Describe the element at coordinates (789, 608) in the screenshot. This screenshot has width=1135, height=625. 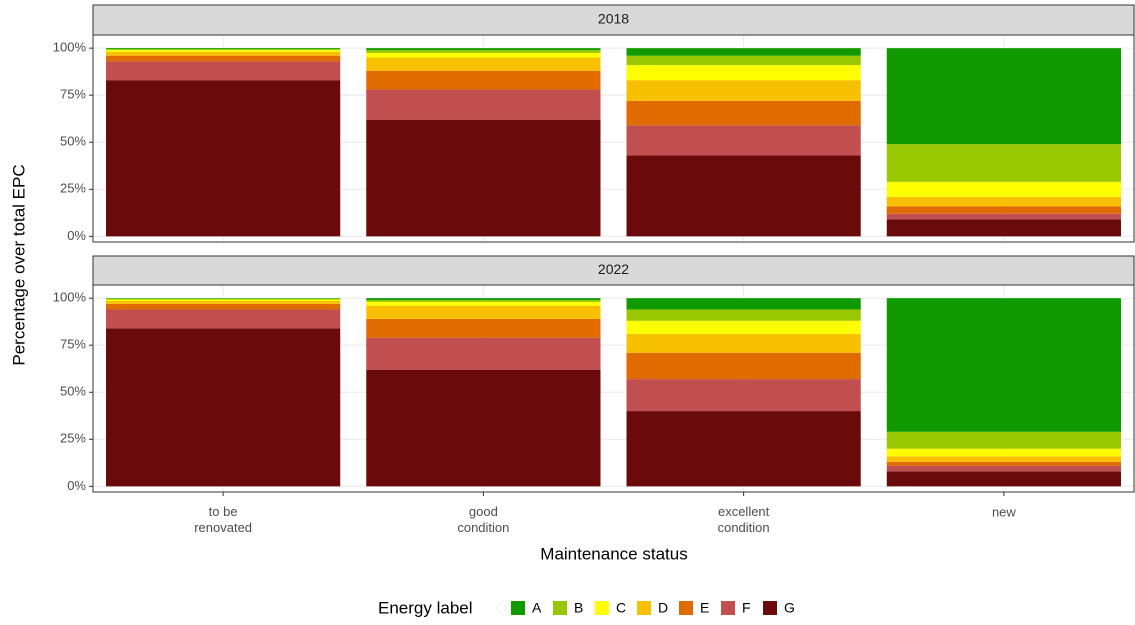
I see `legend-label: G` at that location.